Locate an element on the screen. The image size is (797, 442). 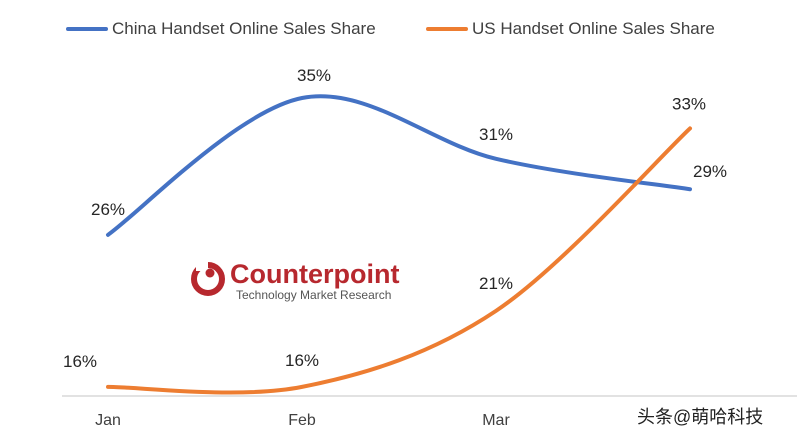
data-label-china-feb: 35% is located at coordinates (314, 75).